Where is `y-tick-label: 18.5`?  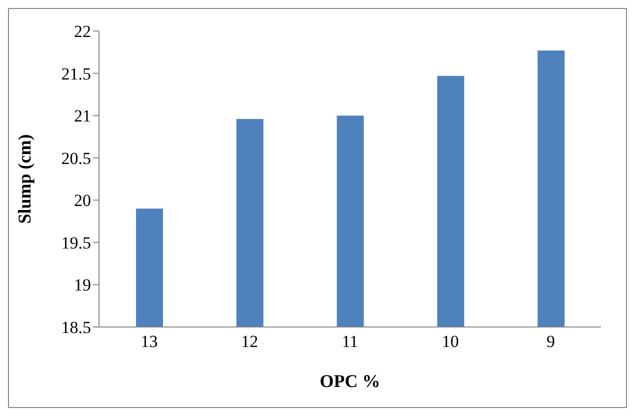
y-tick-label: 18.5 is located at coordinates (76, 328).